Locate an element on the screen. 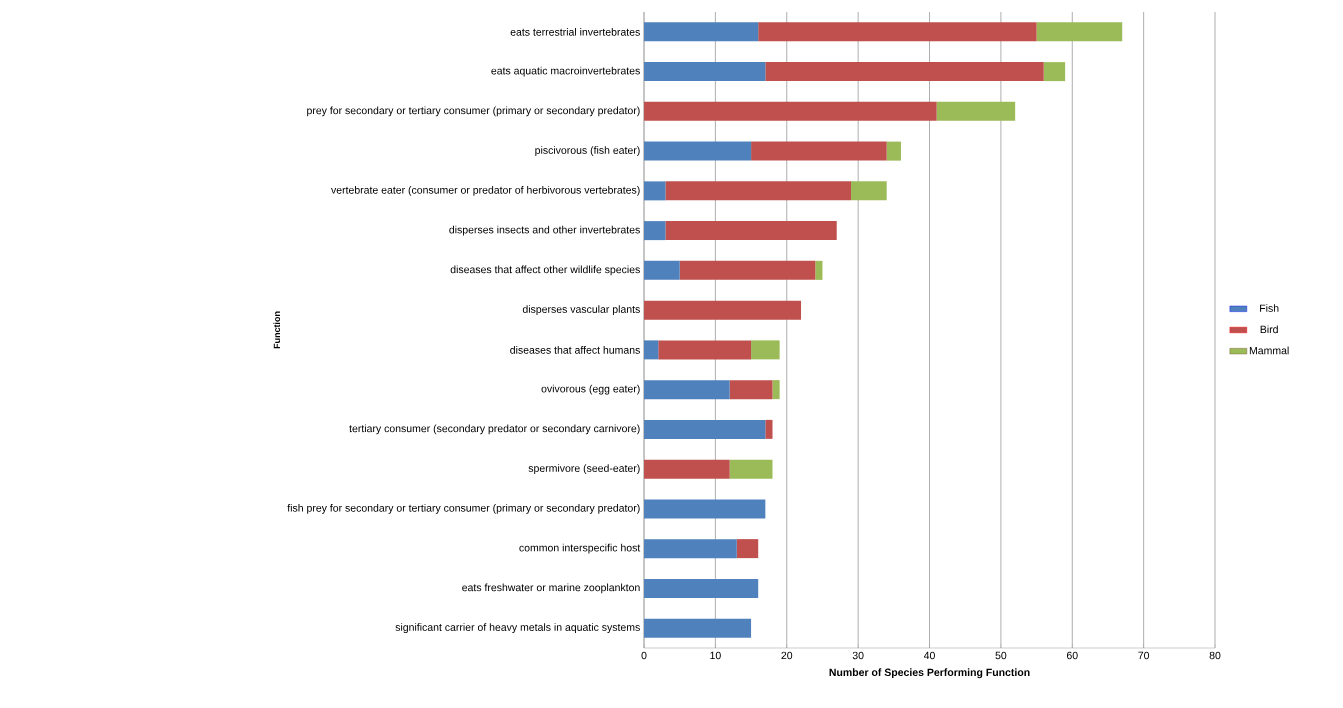 The height and width of the screenshot is (708, 1343). x-tick-label: 70 is located at coordinates (1144, 655).